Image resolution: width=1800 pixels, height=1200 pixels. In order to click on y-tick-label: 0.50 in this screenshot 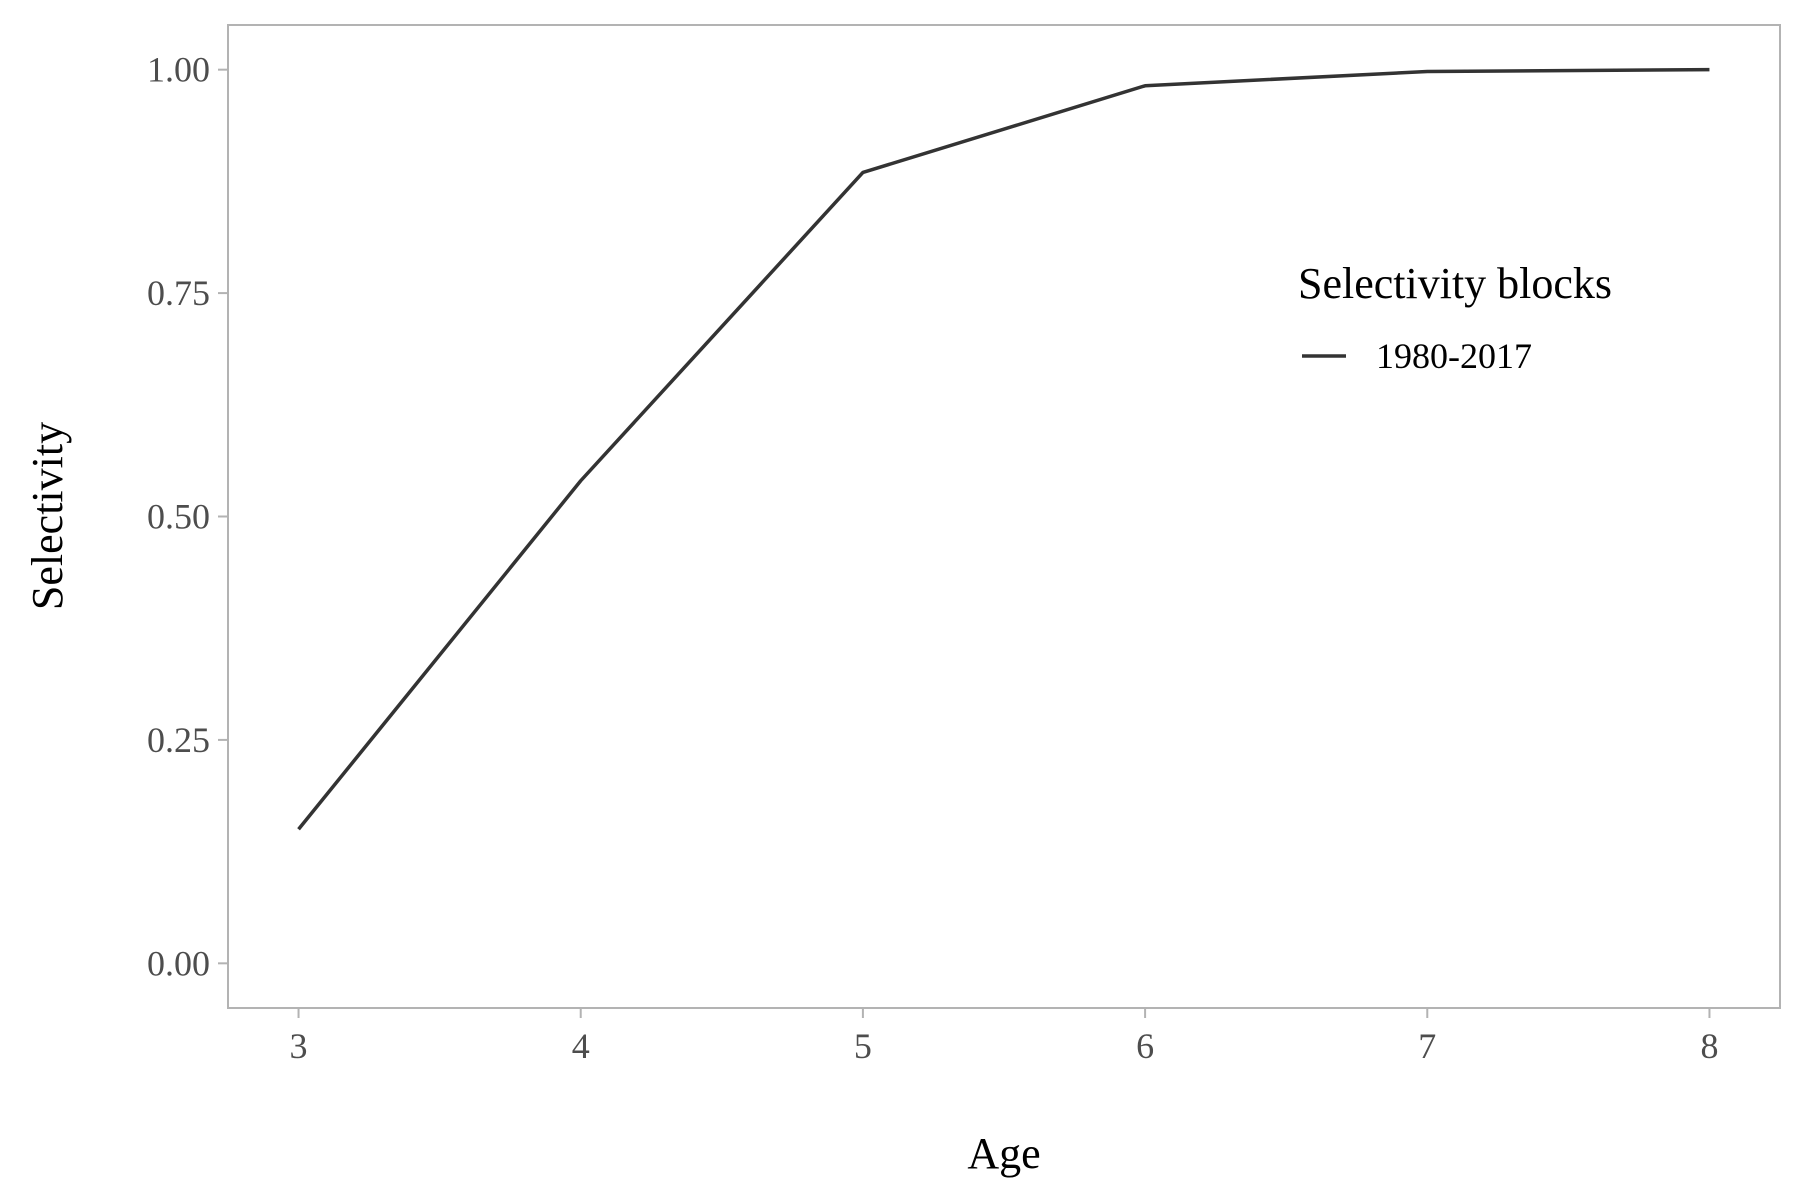, I will do `click(178, 517)`.